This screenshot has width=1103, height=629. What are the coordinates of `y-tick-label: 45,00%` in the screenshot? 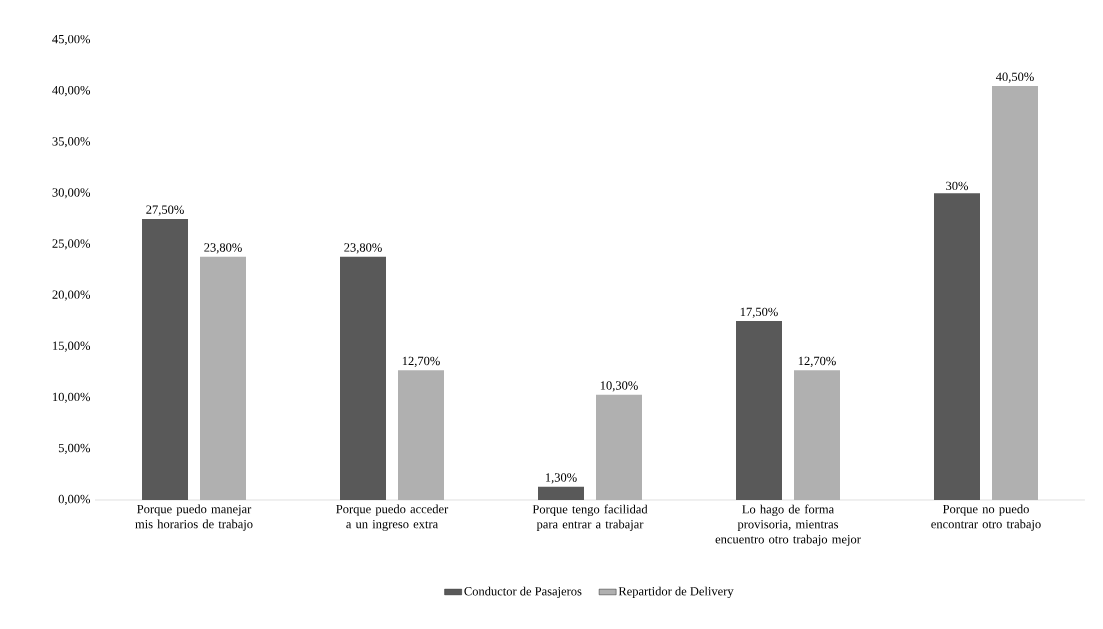 It's located at (71, 40).